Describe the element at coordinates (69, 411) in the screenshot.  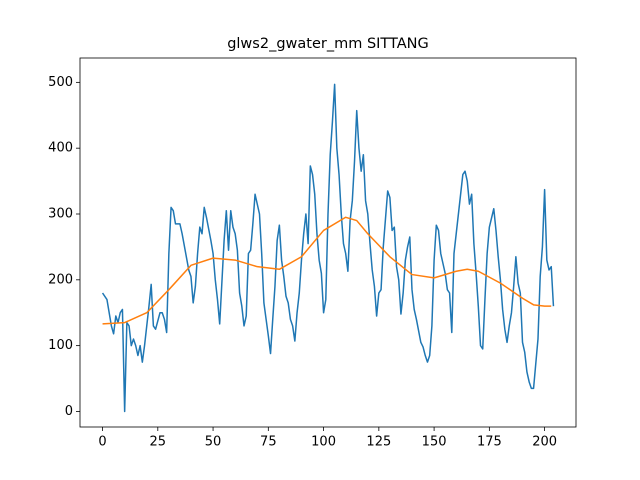
I see `y-tick-label: 0` at that location.